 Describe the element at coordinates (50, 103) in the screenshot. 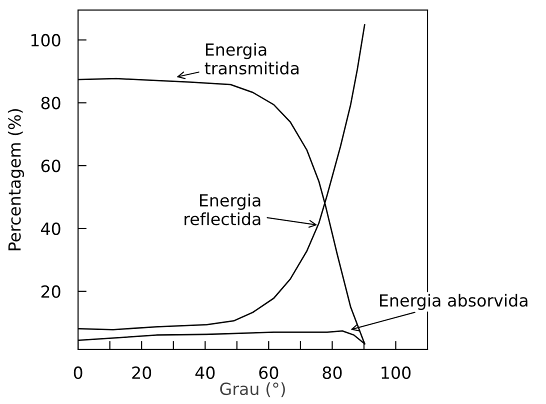

I see `y-tick-label: 80` at that location.